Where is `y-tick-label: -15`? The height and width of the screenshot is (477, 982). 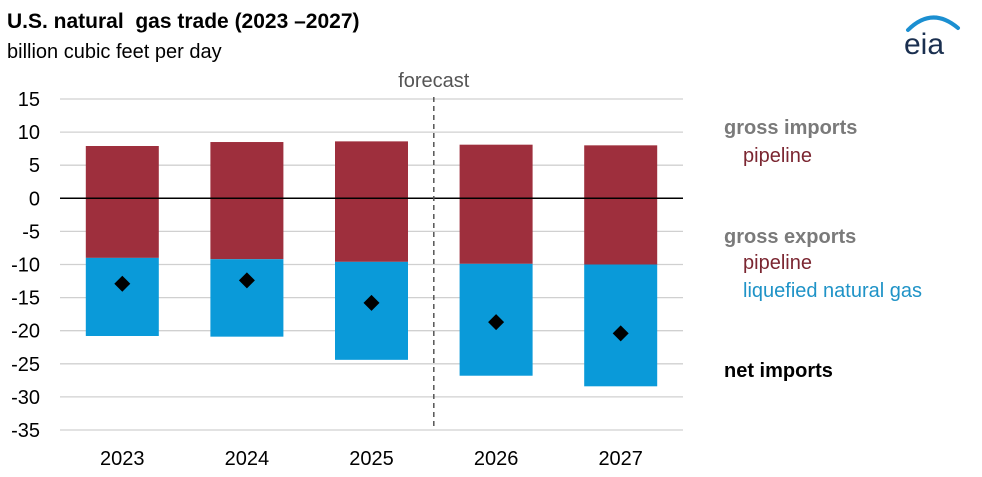
y-tick-label: -15 is located at coordinates (25, 299).